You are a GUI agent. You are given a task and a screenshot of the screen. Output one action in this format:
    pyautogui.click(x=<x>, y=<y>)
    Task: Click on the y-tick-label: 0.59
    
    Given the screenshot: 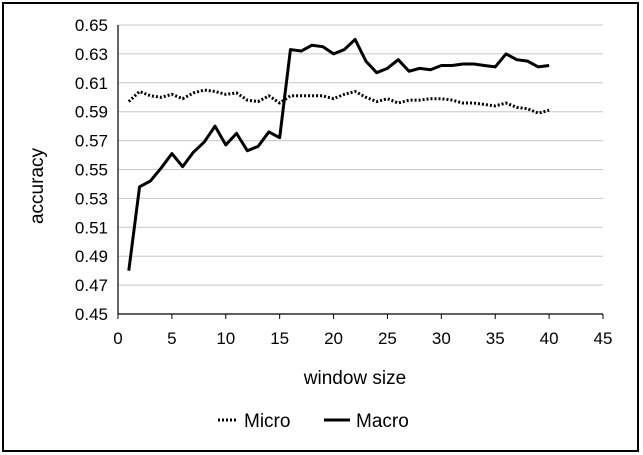 What is the action you would take?
    pyautogui.click(x=91, y=112)
    